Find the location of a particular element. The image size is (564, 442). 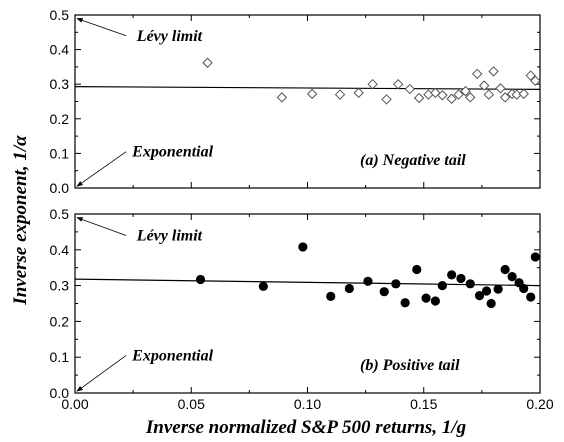

y-axis-label: Inverse exponent, 1/α is located at coordinates (20, 220).